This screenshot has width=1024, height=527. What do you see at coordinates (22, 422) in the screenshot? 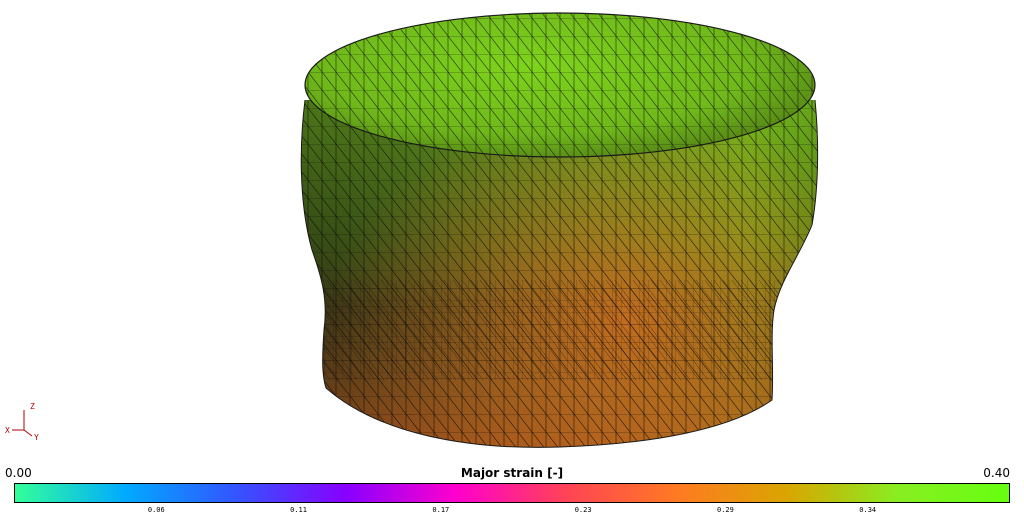
I see `axis-triad: Z X Y` at bounding box center [22, 422].